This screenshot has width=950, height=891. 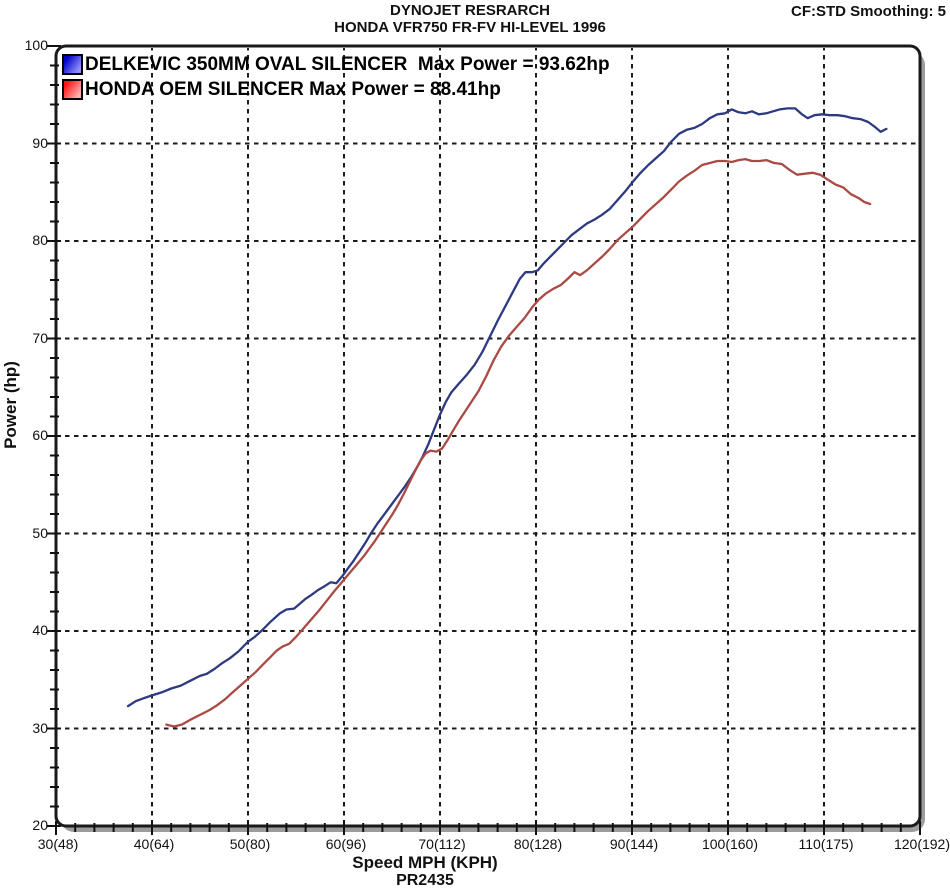 I want to click on x-tick-label: 60(96), so click(x=346, y=844).